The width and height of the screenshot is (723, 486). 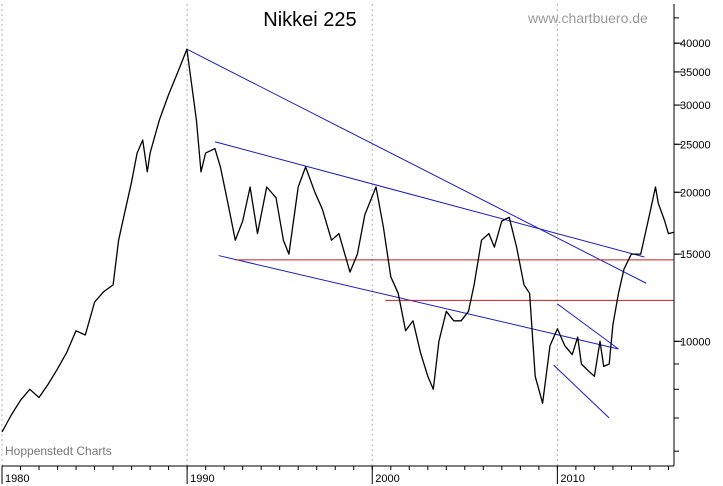 What do you see at coordinates (695, 44) in the screenshot?
I see `y-tick-label: 40000` at bounding box center [695, 44].